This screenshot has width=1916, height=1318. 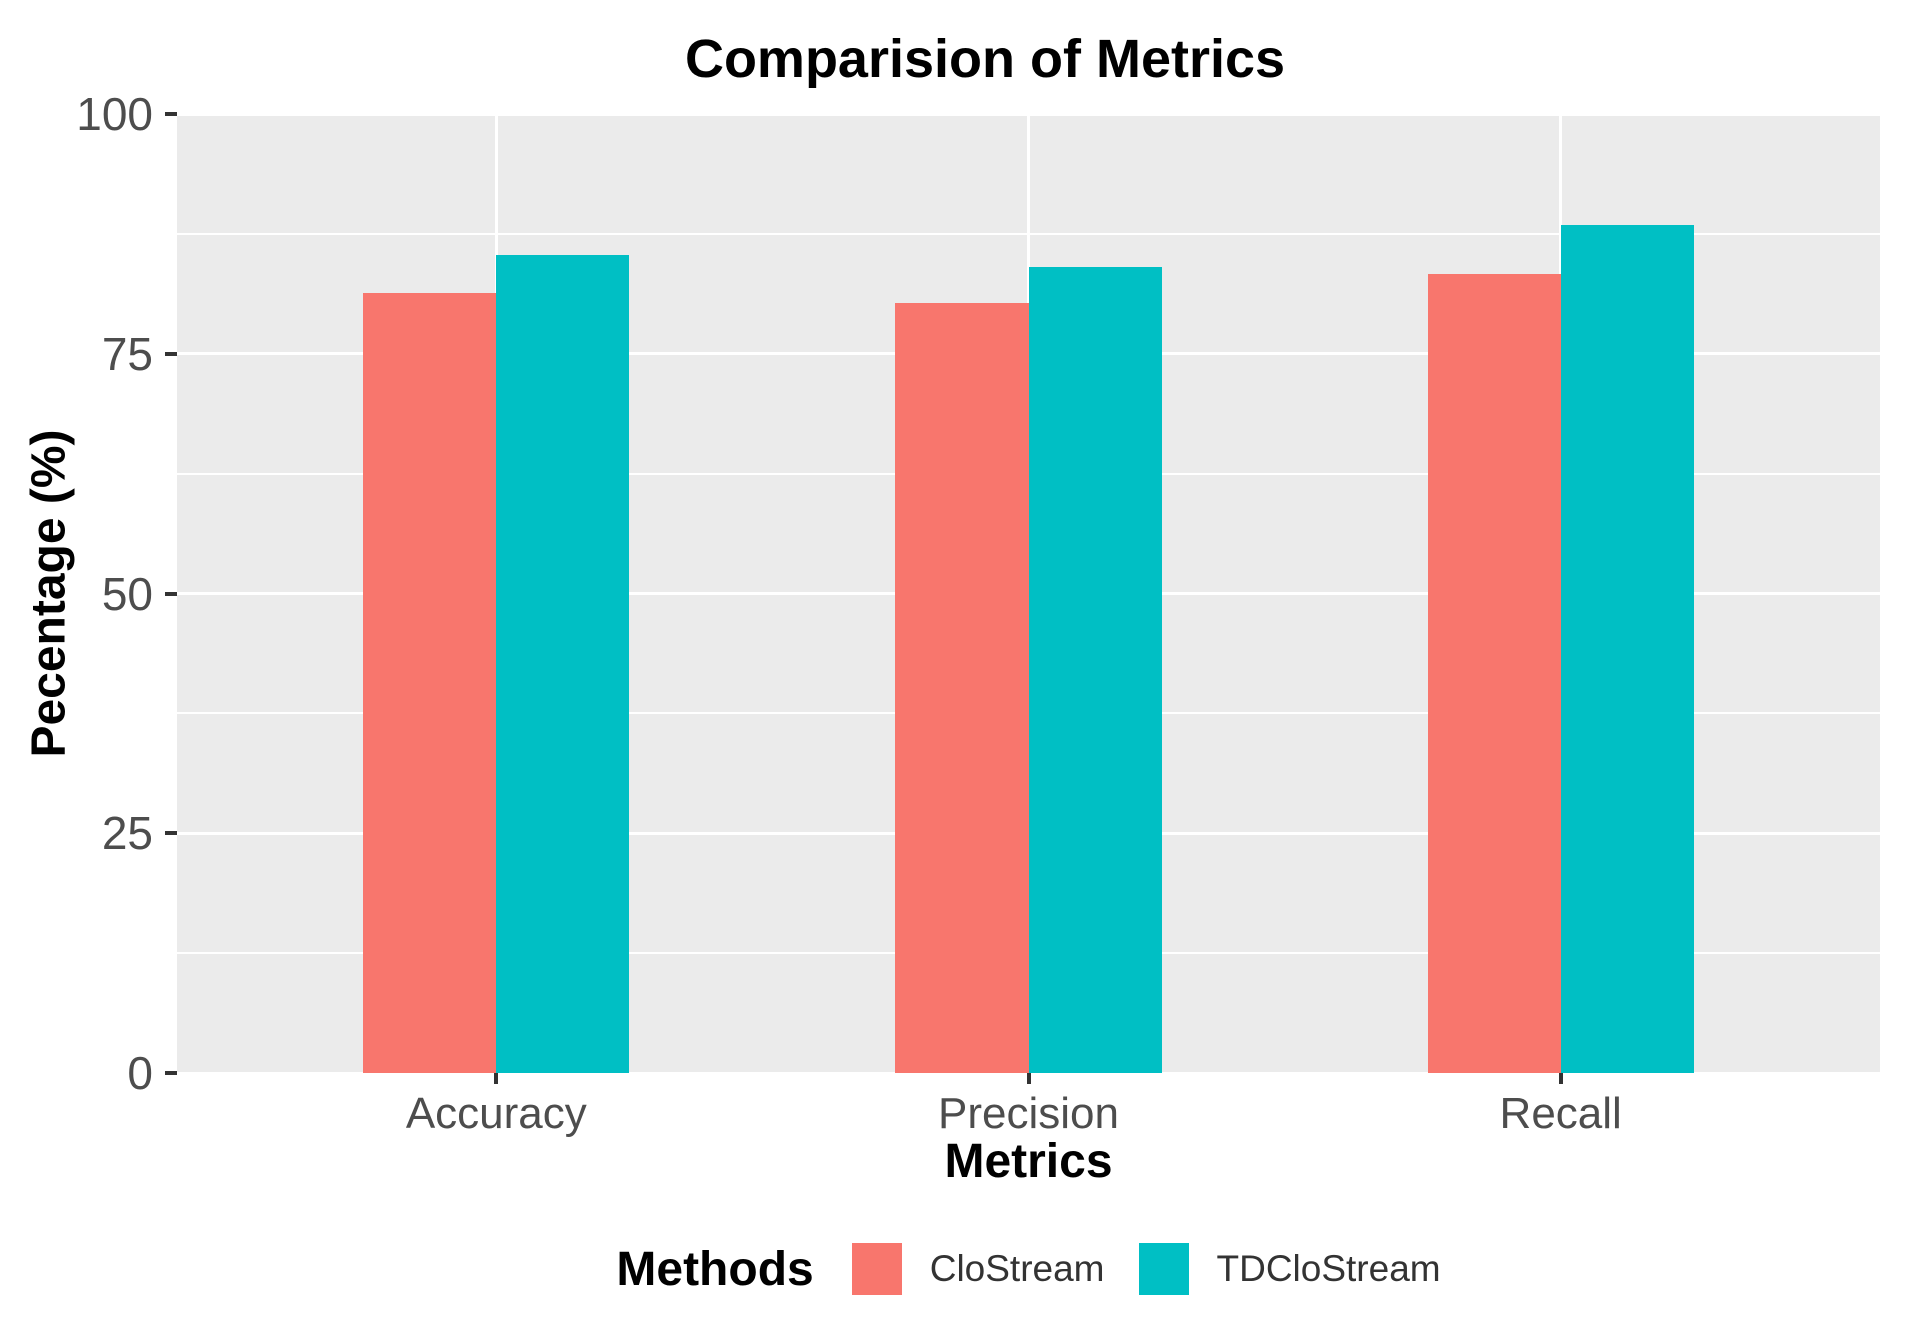 What do you see at coordinates (1028, 1113) in the screenshot?
I see `x-tick-label: Precision` at bounding box center [1028, 1113].